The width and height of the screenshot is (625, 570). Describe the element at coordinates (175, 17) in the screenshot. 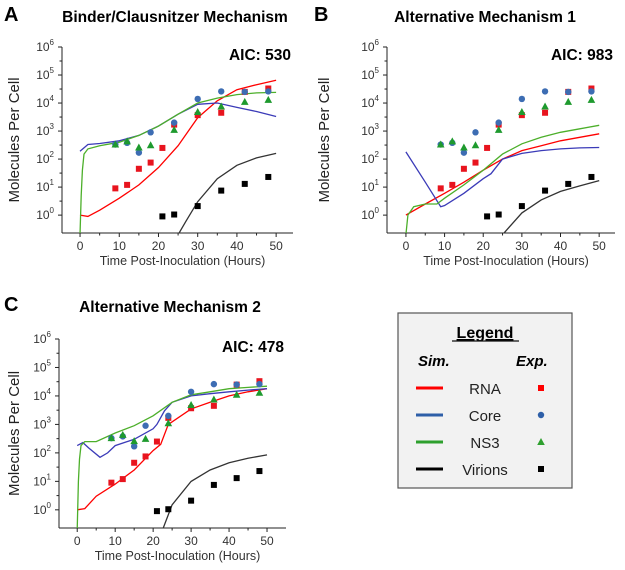

I see `chart-title: Binder/Clausnitzer Mechanism` at that location.